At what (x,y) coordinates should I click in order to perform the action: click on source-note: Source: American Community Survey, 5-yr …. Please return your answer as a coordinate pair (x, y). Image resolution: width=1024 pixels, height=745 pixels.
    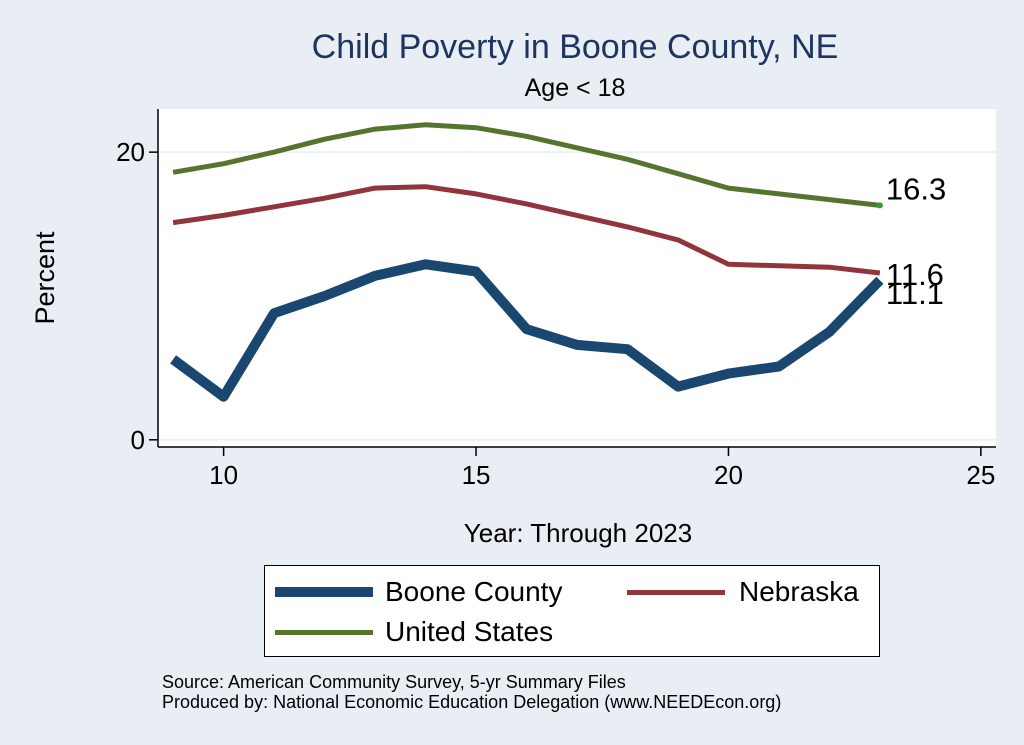
    Looking at the image, I should click on (394, 682).